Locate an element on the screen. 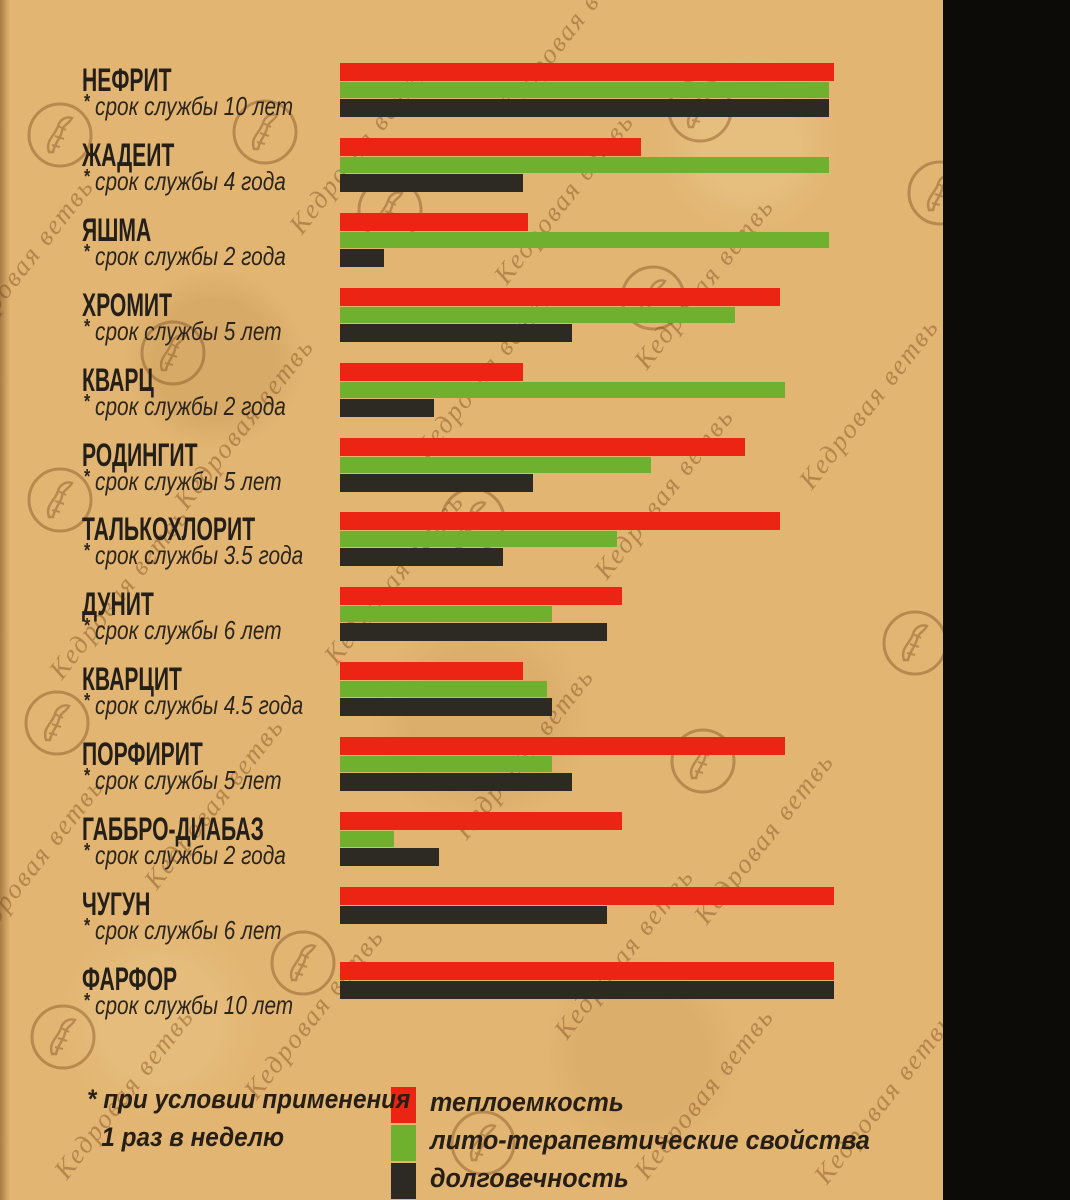 This screenshot has width=1070, height=1200. stone-service-life: * срок службы 3.5 года is located at coordinates (194, 555).